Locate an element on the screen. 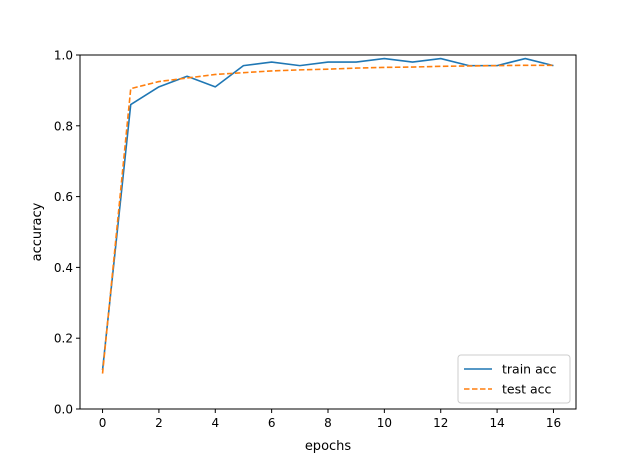 The image size is (640, 459). x-tick-label: 0 is located at coordinates (103, 423).